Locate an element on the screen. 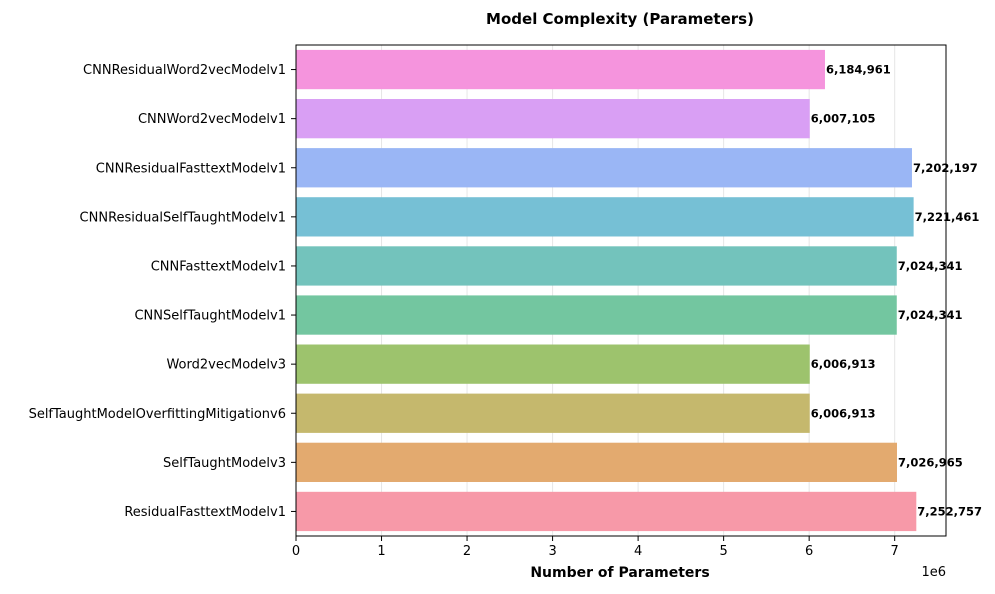  chart-title: Model Complexity (Parameters) is located at coordinates (620, 19).